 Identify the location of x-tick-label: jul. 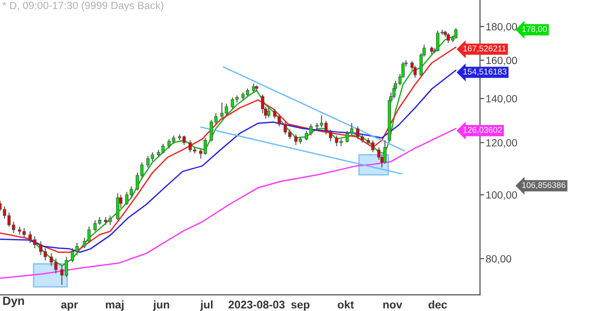
(206, 305).